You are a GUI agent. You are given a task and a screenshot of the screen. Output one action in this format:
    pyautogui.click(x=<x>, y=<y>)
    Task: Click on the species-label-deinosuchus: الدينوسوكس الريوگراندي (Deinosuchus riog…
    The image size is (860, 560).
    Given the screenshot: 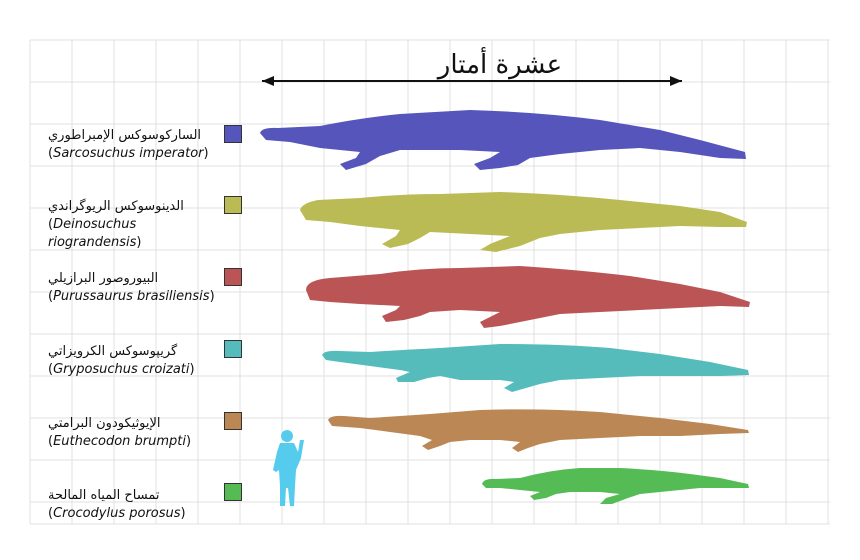 What is the action you would take?
    pyautogui.click(x=133, y=225)
    